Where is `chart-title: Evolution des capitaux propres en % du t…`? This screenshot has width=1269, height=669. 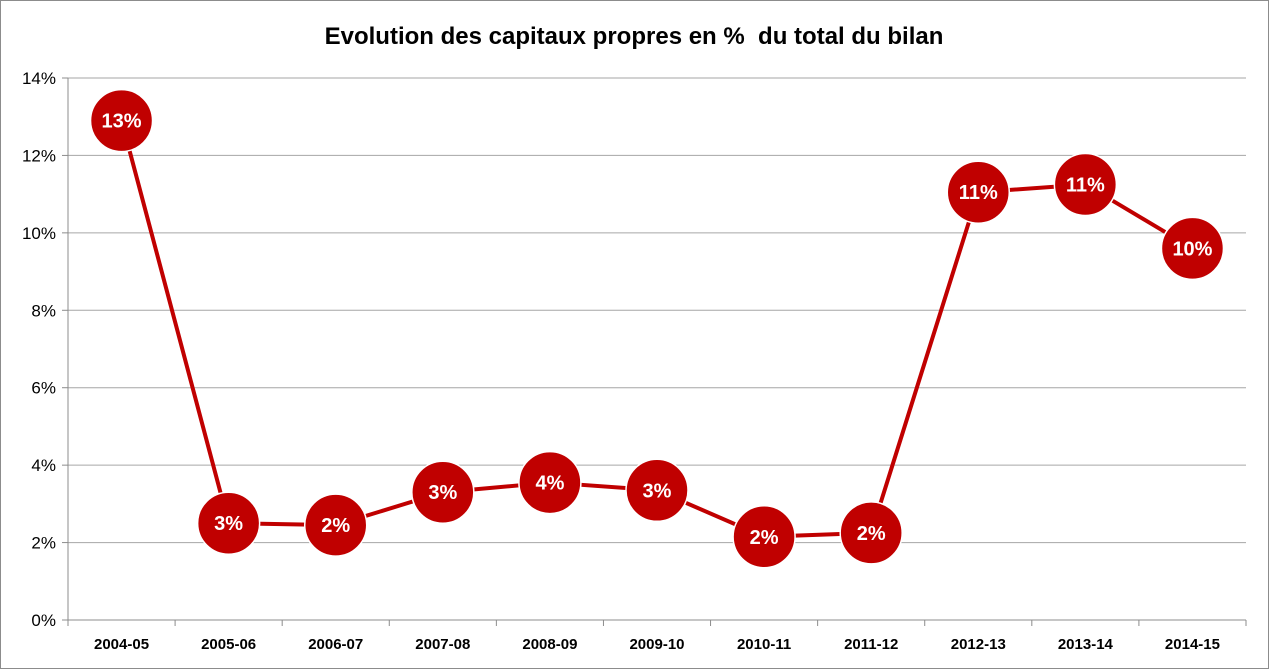
chart-title: Evolution des capitaux propres en % du t… is located at coordinates (634, 36).